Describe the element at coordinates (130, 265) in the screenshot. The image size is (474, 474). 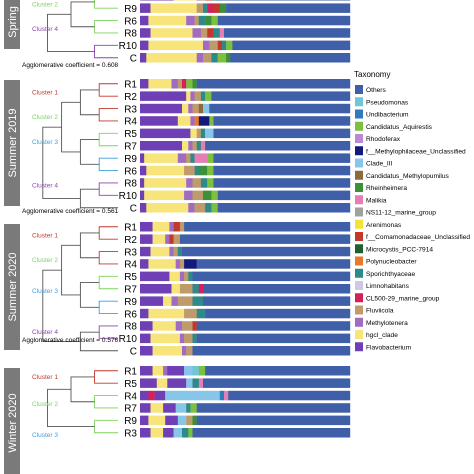
I see `sample-label: R4` at that location.